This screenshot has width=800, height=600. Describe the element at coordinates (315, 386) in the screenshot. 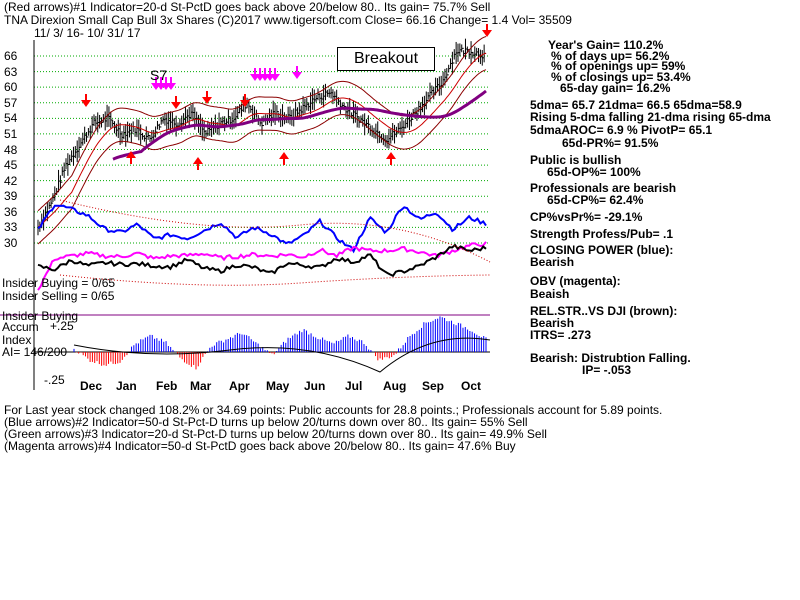

I see `x-tick-label: Jun` at that location.